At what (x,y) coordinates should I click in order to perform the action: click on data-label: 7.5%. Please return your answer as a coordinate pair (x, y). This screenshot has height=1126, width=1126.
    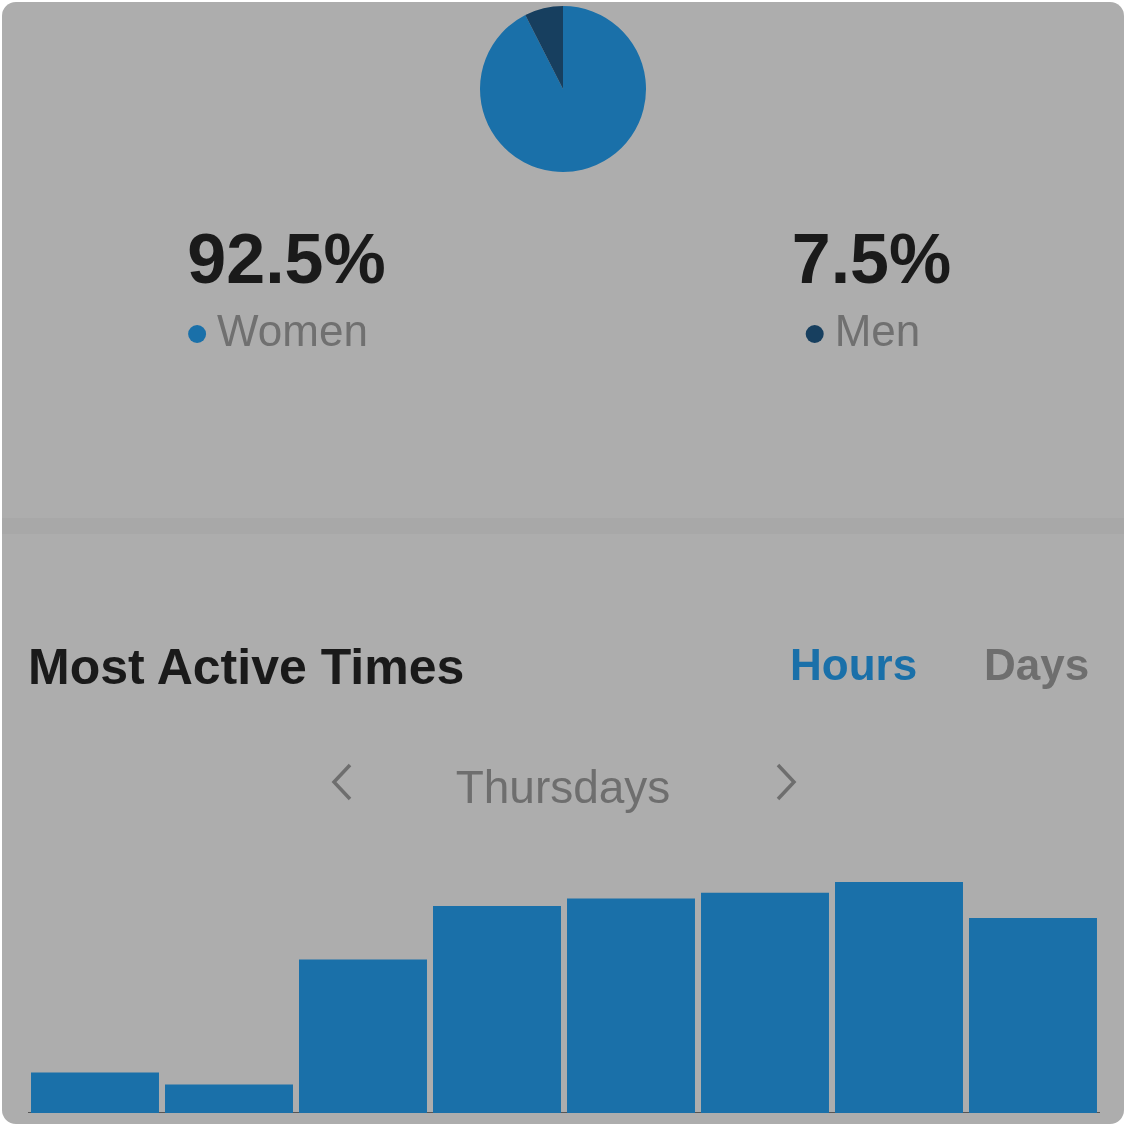
    Looking at the image, I should click on (871, 259).